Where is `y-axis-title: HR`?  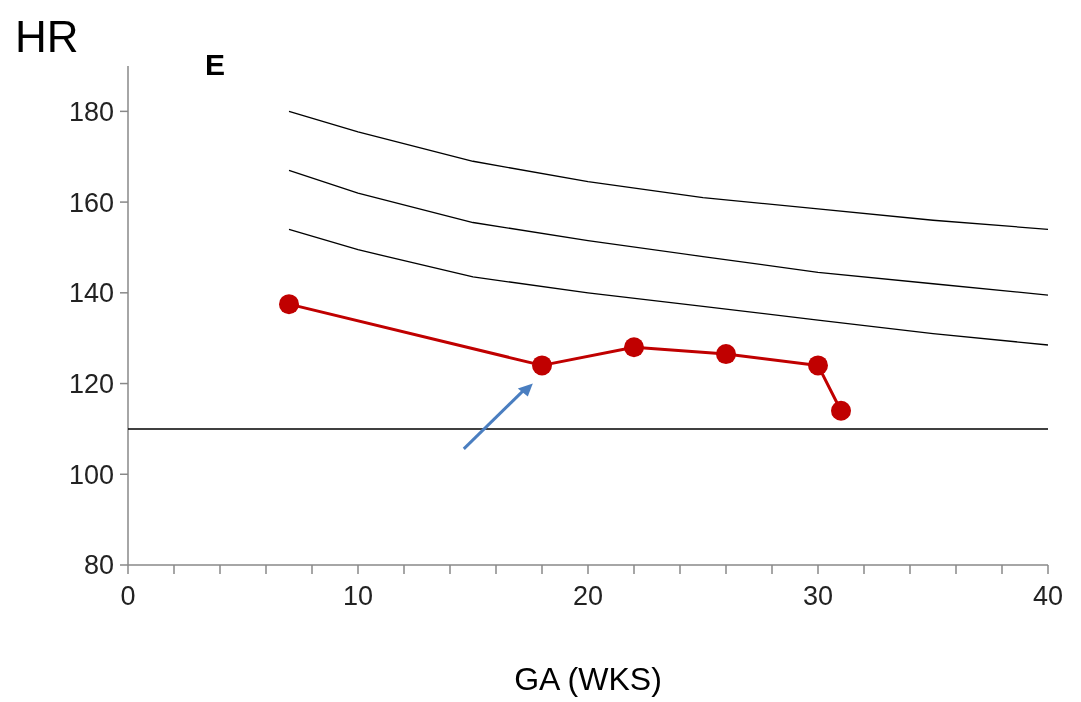
y-axis-title: HR is located at coordinates (47, 36).